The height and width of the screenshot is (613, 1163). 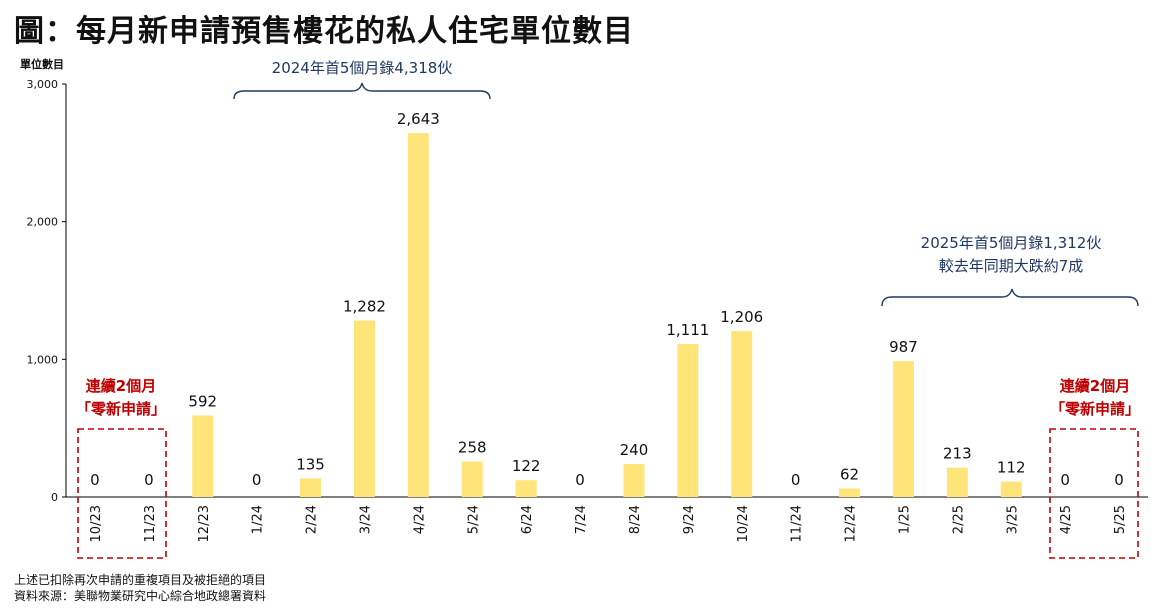 What do you see at coordinates (957, 454) in the screenshot?
I see `data-label: 213` at bounding box center [957, 454].